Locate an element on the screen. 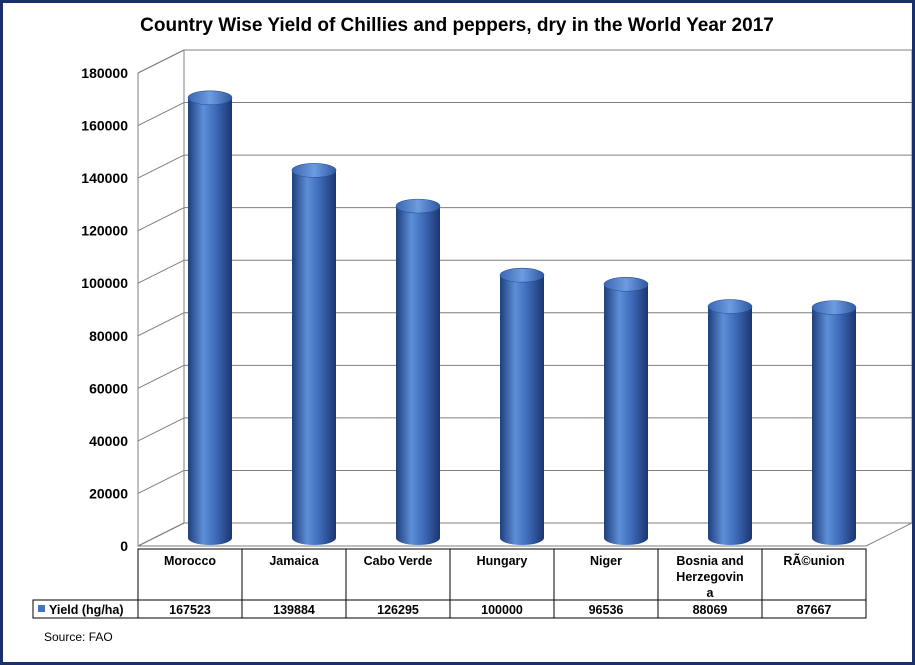 This screenshot has width=915, height=665. data-label: 100000 is located at coordinates (502, 610).